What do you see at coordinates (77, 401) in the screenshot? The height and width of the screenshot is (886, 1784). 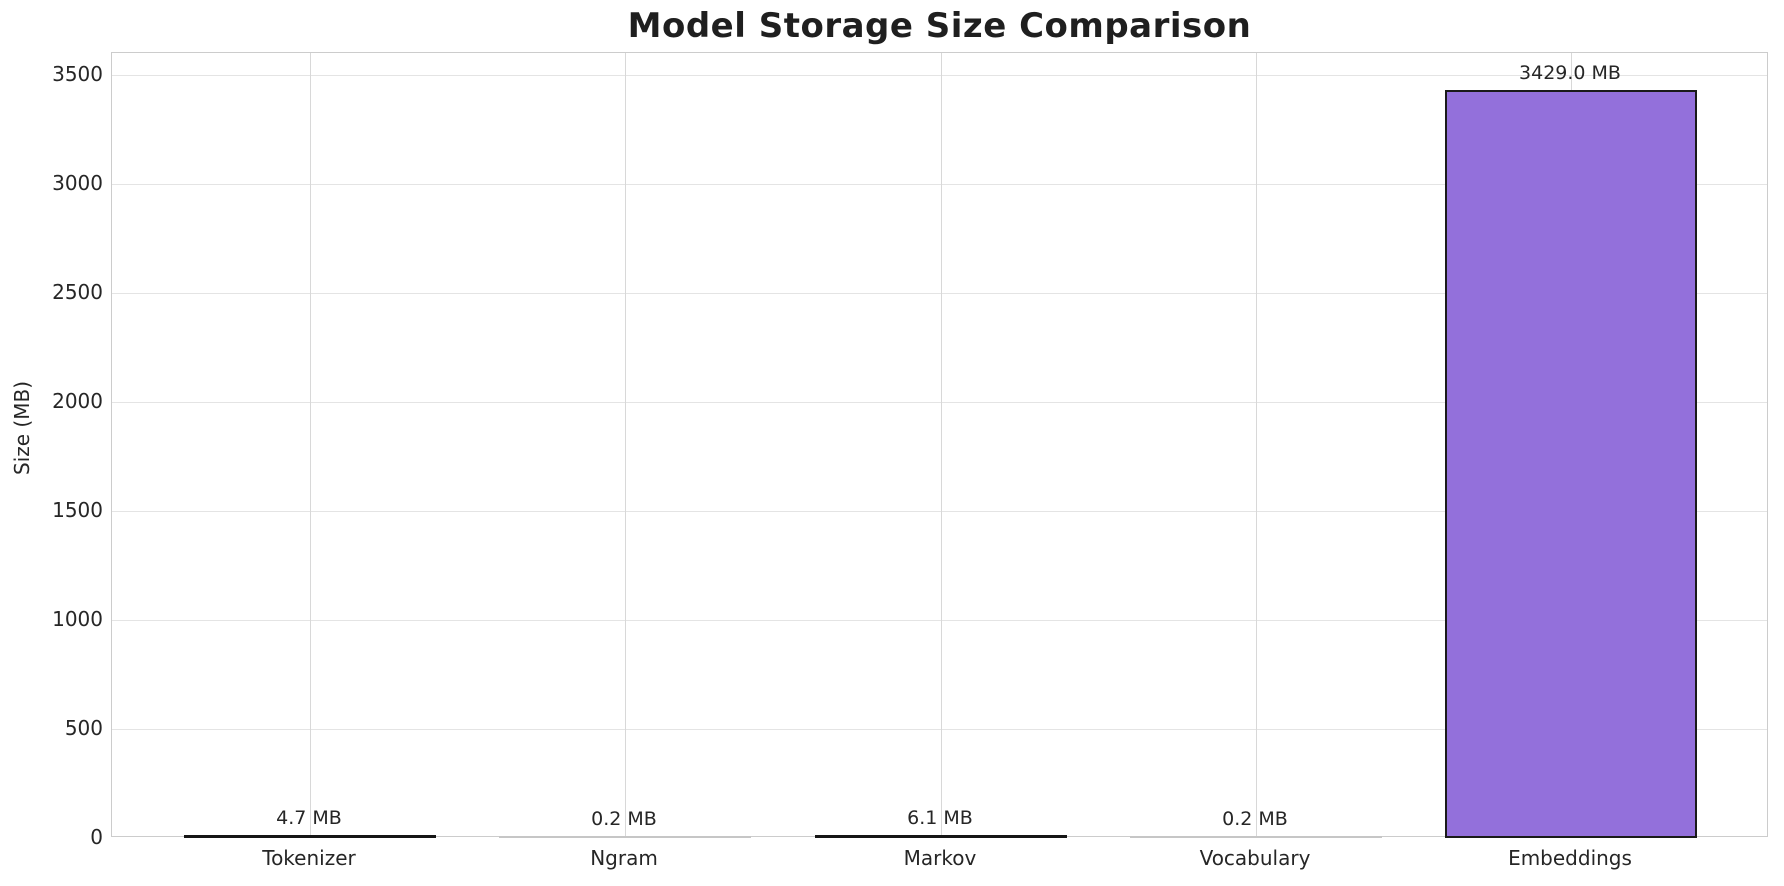 I see `y-tick-label: 2000` at bounding box center [77, 401].